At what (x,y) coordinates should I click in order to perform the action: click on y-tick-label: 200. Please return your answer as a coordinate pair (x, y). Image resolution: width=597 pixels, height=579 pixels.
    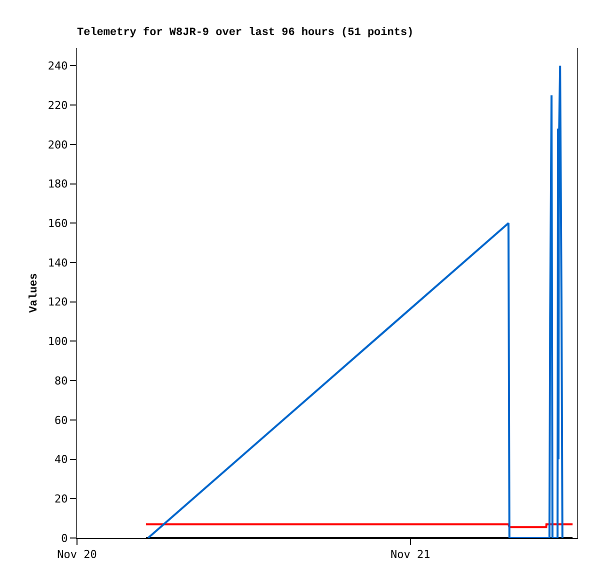
    Looking at the image, I should click on (58, 145).